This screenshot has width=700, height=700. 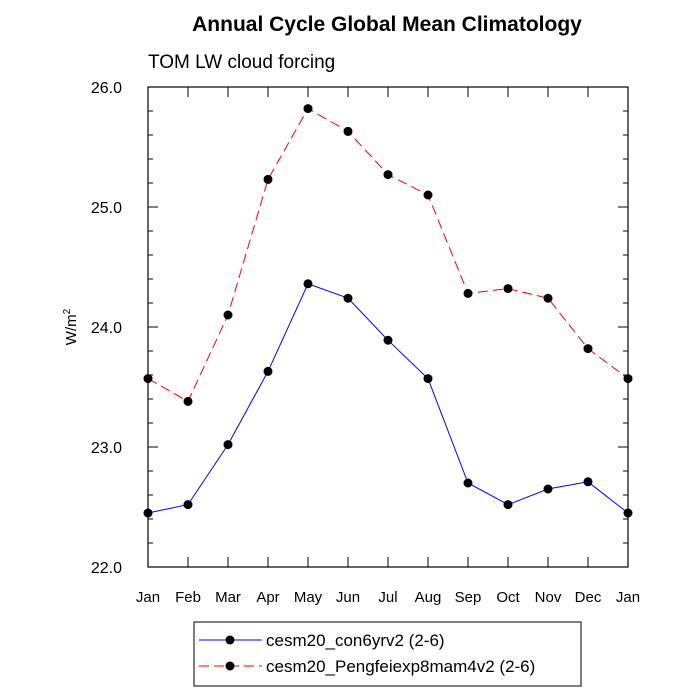 I want to click on chart-title: Annual Cycle Global Mean Climatology, so click(x=387, y=24).